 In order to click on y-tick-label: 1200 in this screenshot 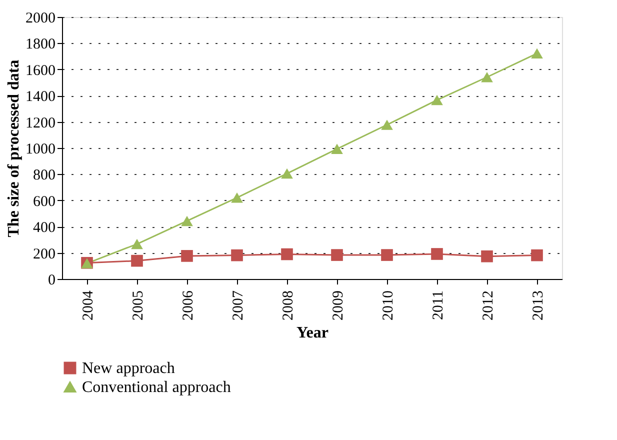, I will do `click(41, 123)`.